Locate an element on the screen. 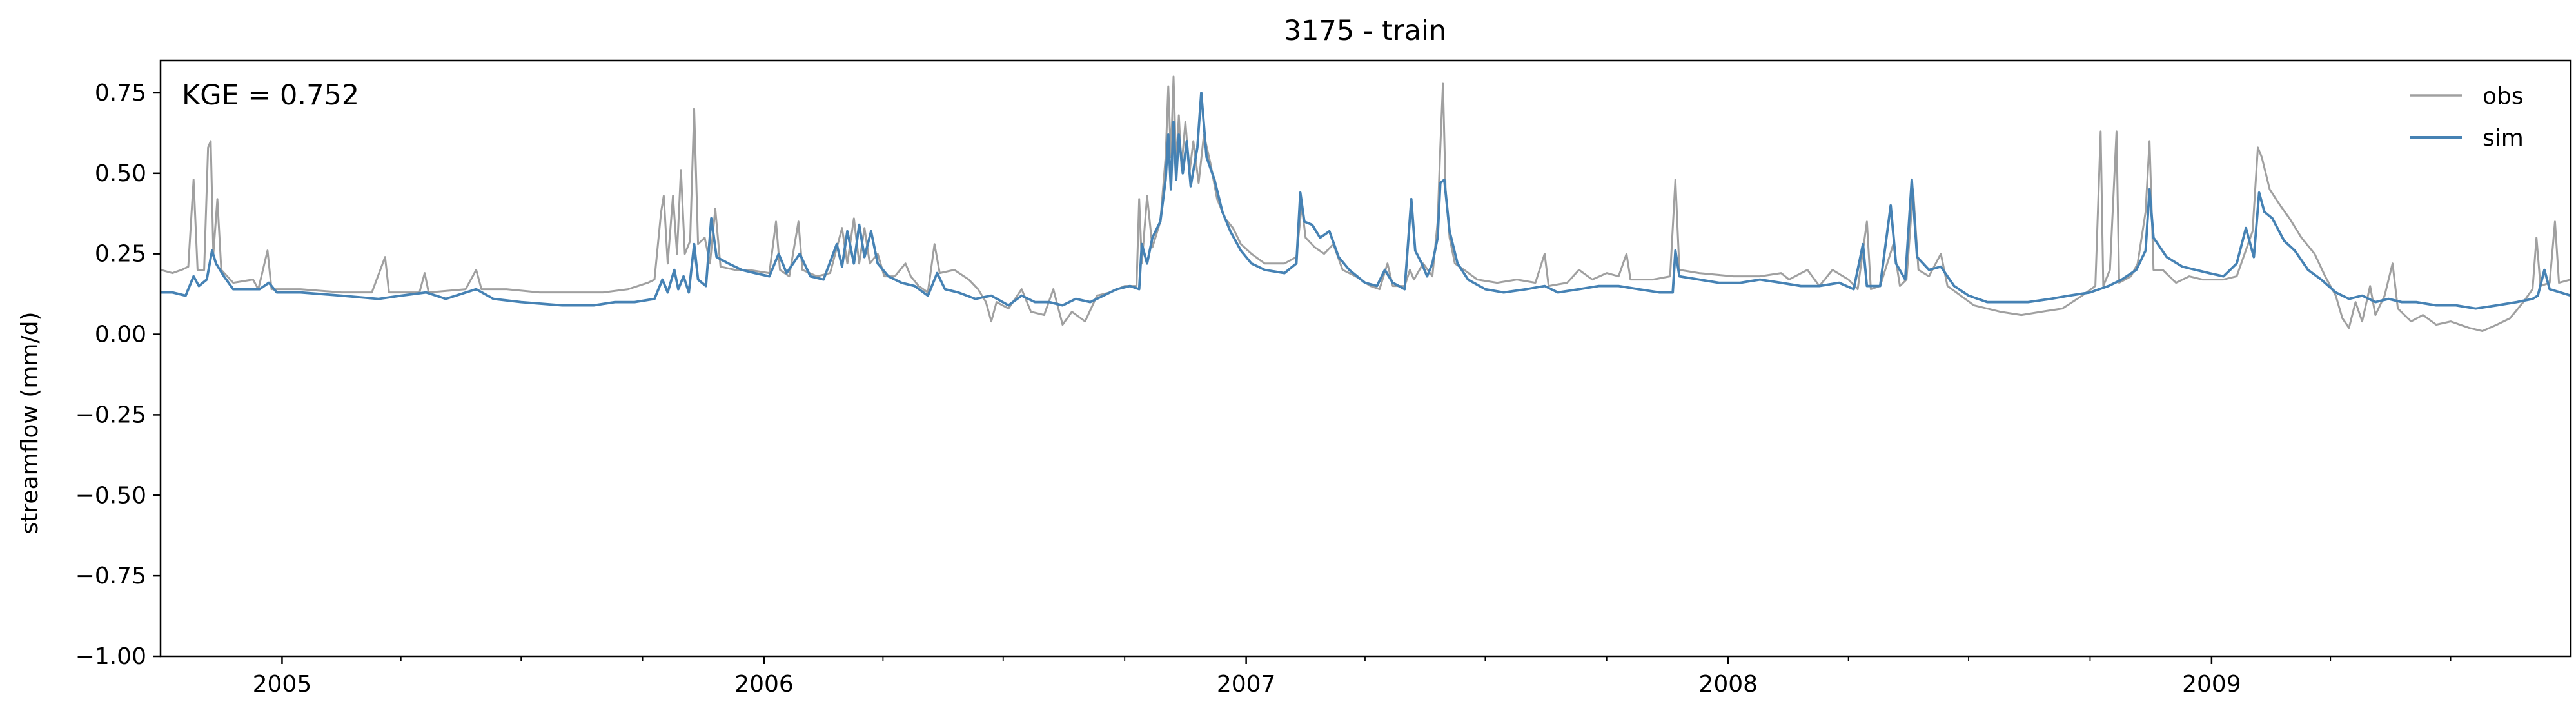 The width and height of the screenshot is (2576, 724). chart-title: 3175 - train is located at coordinates (1365, 31).